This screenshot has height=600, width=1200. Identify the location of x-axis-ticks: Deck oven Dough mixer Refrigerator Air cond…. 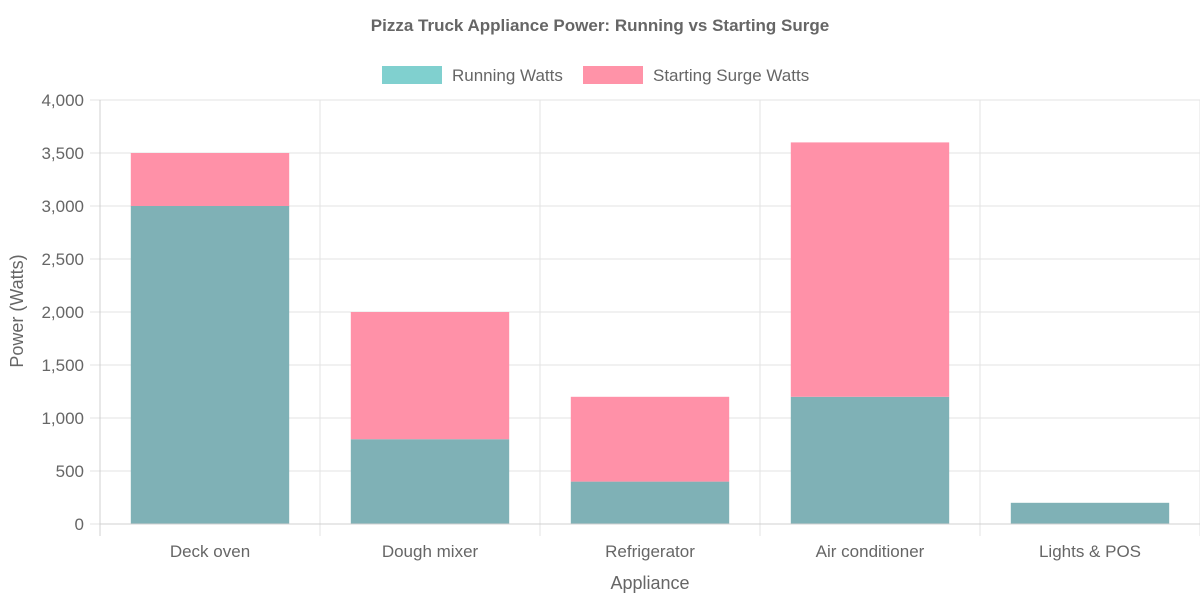
(655, 551).